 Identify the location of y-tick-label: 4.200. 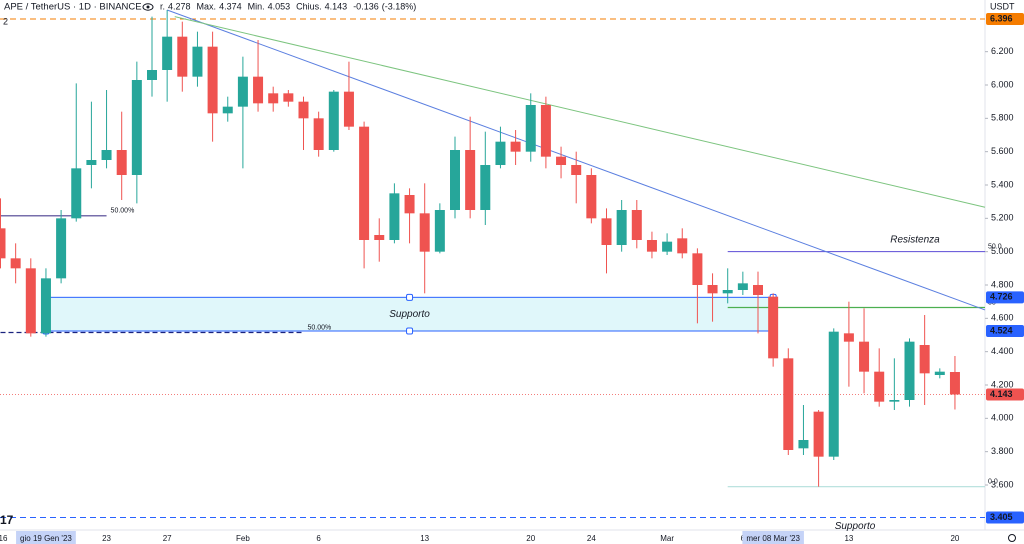
(1002, 384).